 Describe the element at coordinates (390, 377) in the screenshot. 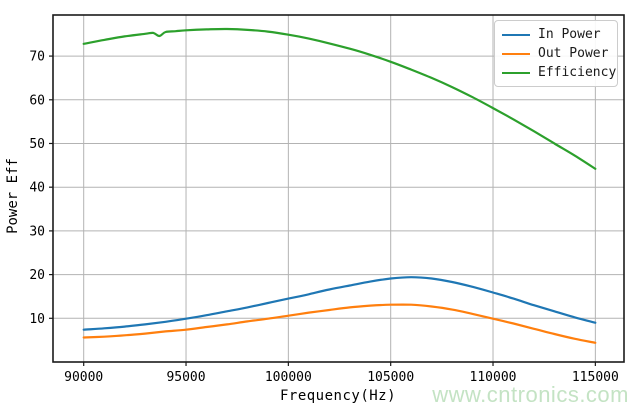

I see `x-tick-label: 105000` at that location.